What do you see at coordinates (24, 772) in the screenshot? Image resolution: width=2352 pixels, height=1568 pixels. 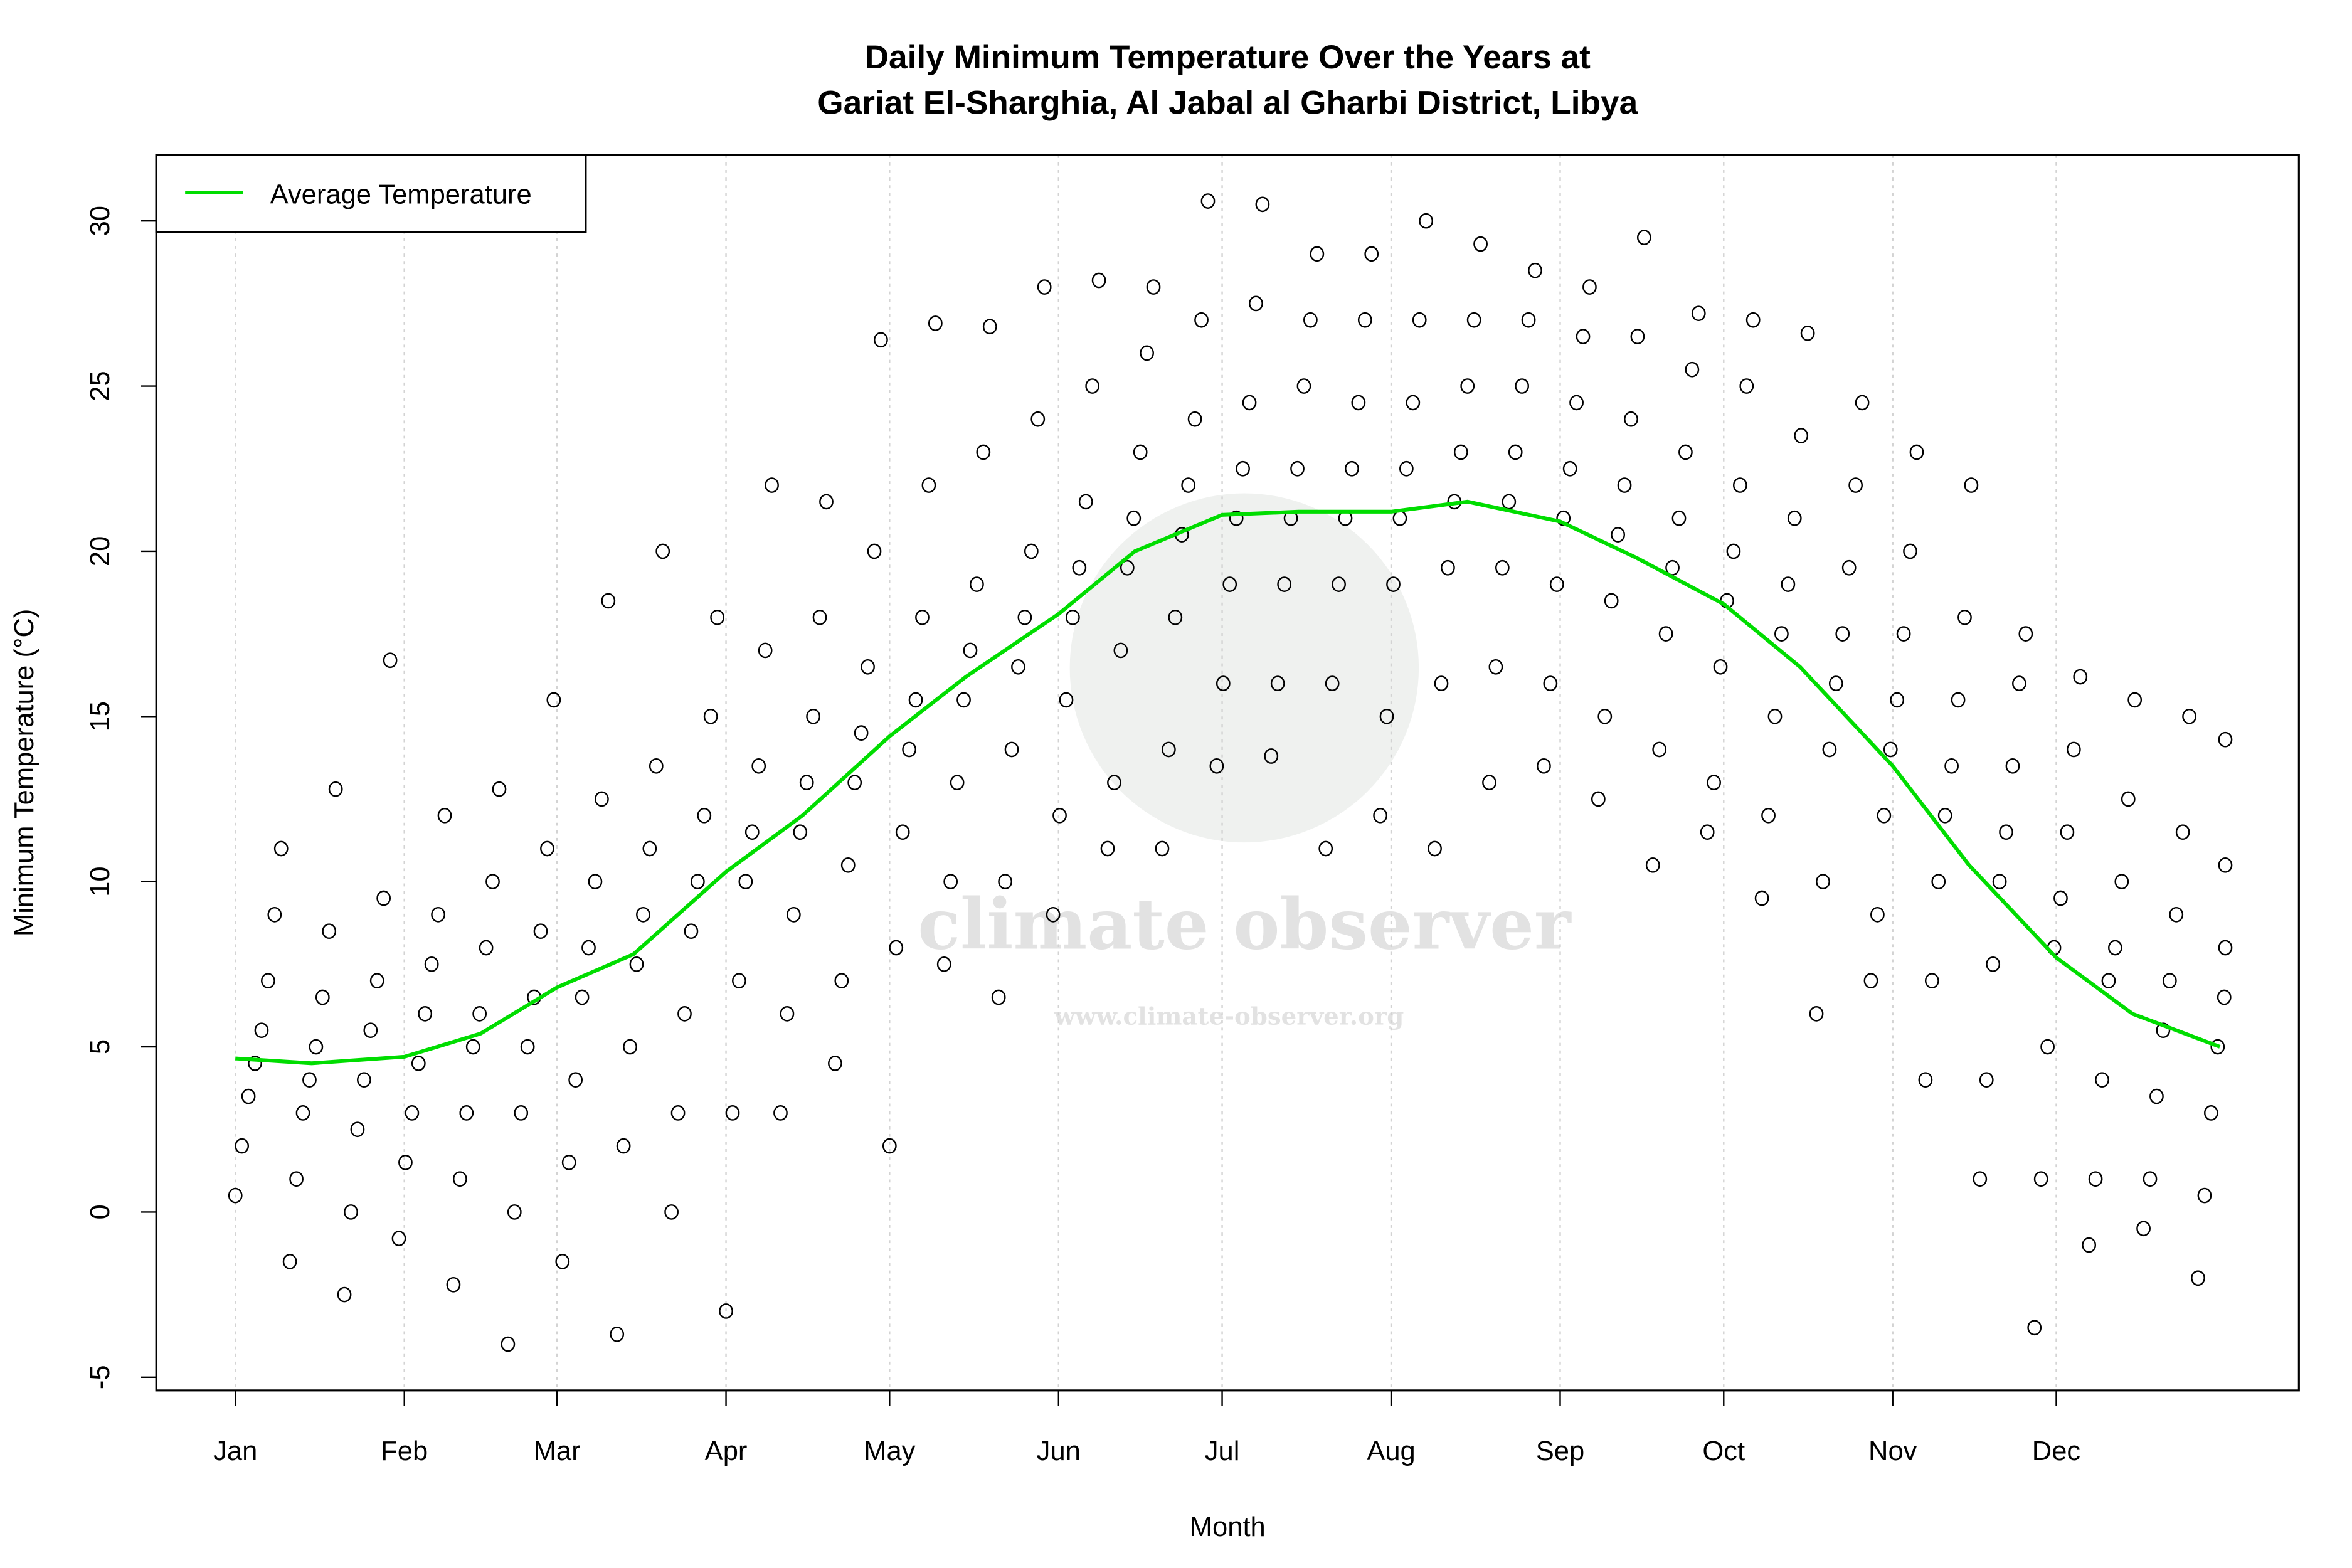 I see `y-axis-title: Minimum Temperature (°C)` at bounding box center [24, 772].